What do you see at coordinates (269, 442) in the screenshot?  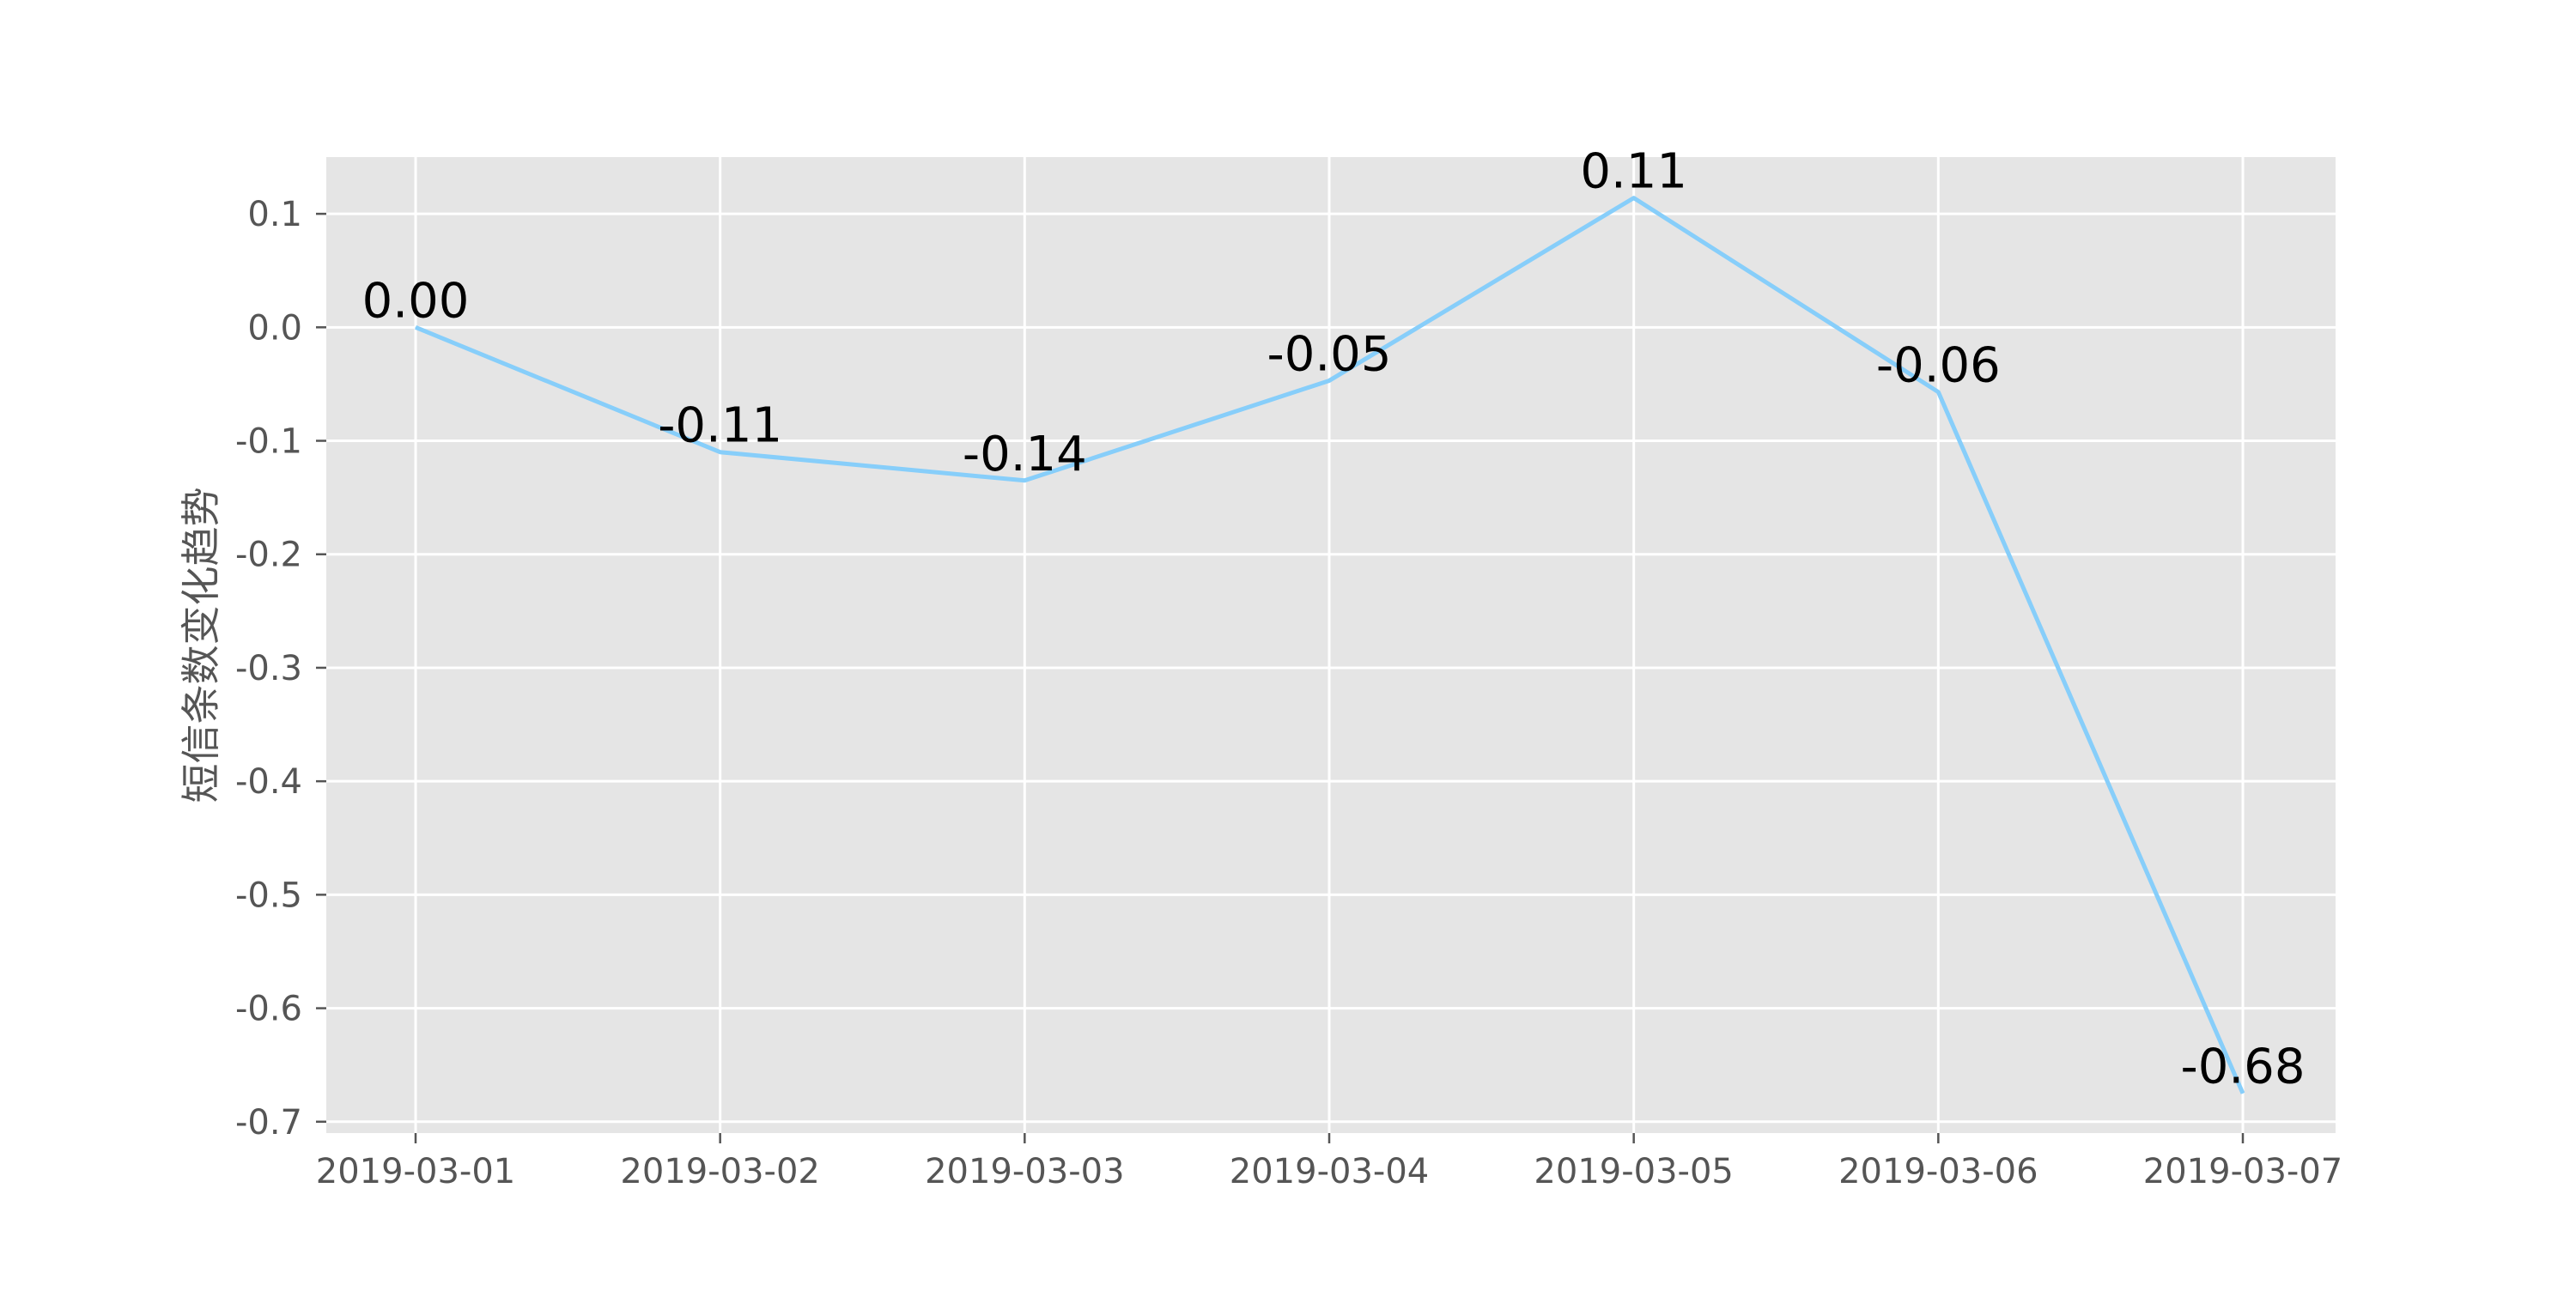 I see `y-tick-label: -0.1` at bounding box center [269, 442].